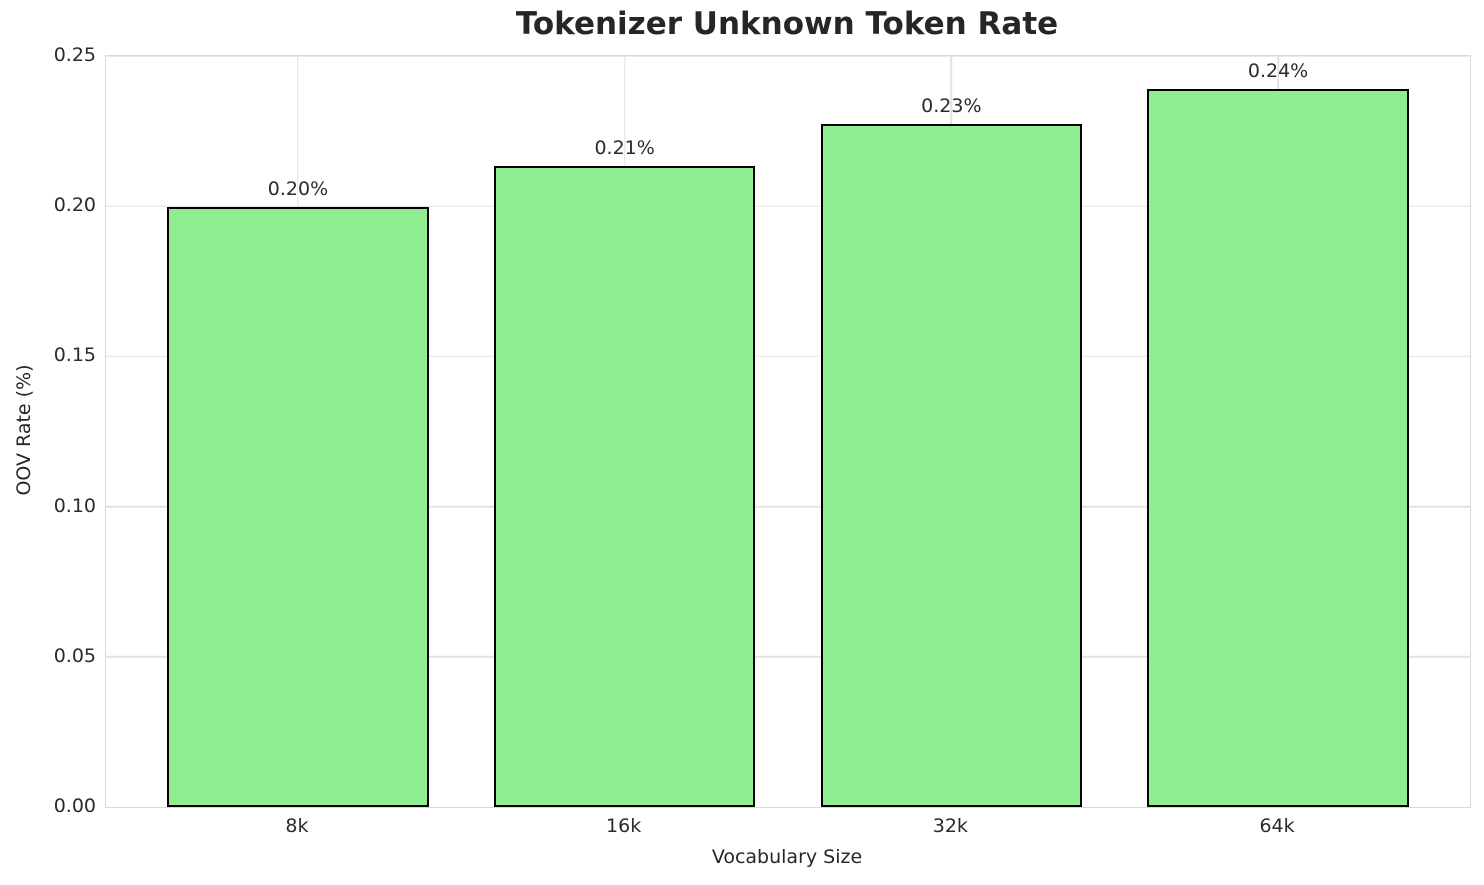 The image size is (1484, 885). What do you see at coordinates (1278, 448) in the screenshot?
I see `bar-64k` at bounding box center [1278, 448].